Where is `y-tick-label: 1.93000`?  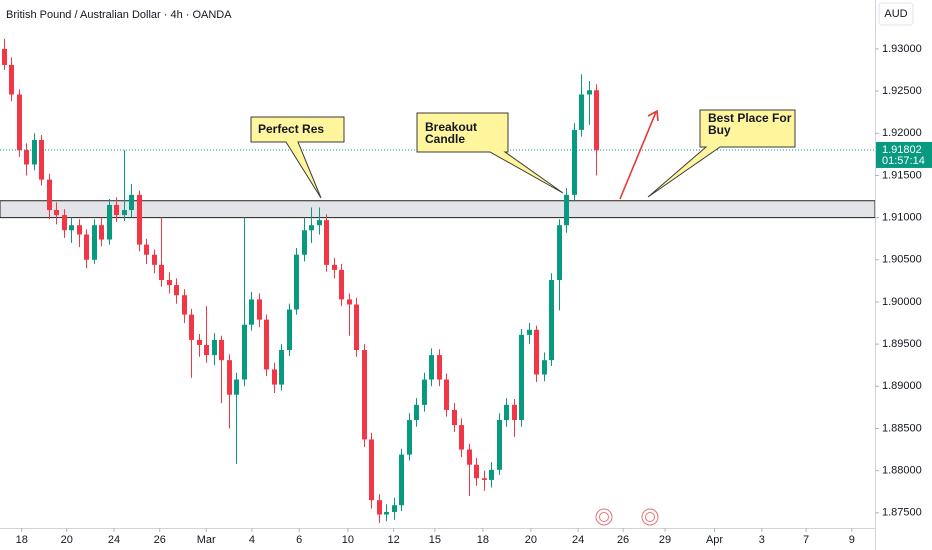
y-tick-label: 1.93000 is located at coordinates (902, 49).